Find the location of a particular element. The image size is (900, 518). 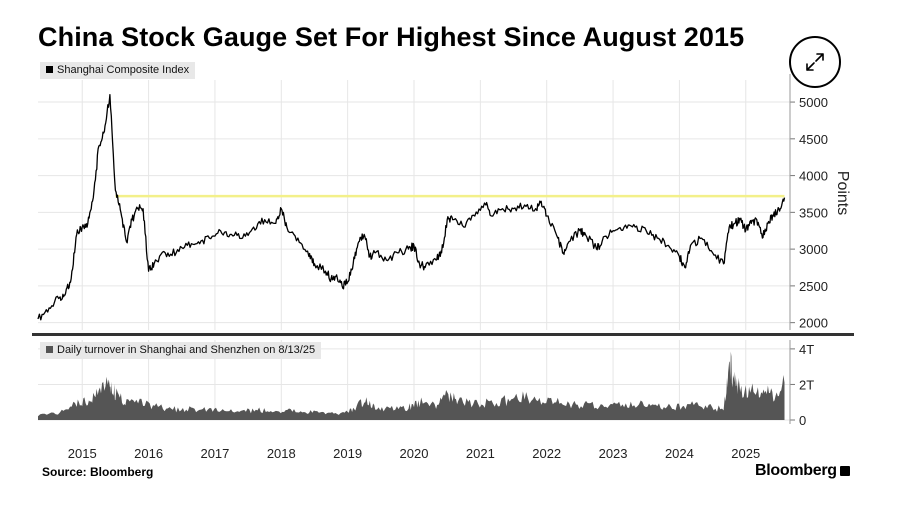

source-note: Source: Bloomberg is located at coordinates (98, 472).